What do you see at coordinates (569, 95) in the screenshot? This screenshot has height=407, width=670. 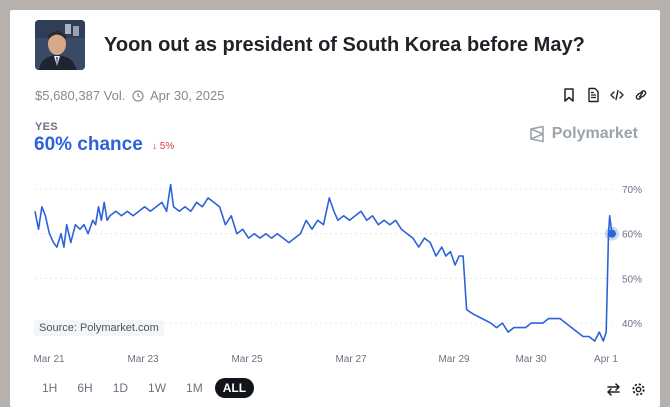 I see `bookmark-icon` at bounding box center [569, 95].